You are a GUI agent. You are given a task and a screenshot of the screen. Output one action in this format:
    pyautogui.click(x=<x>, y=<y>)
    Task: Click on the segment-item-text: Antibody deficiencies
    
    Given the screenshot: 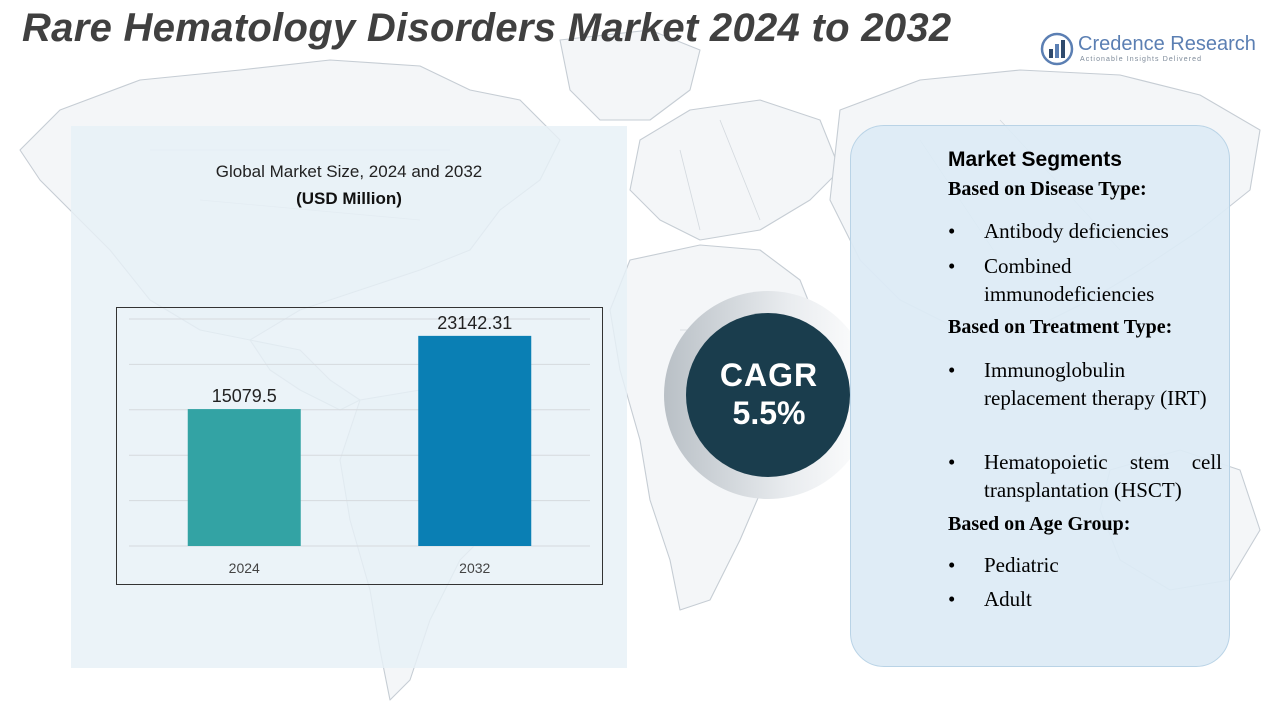 What is the action you would take?
    pyautogui.click(x=1076, y=231)
    